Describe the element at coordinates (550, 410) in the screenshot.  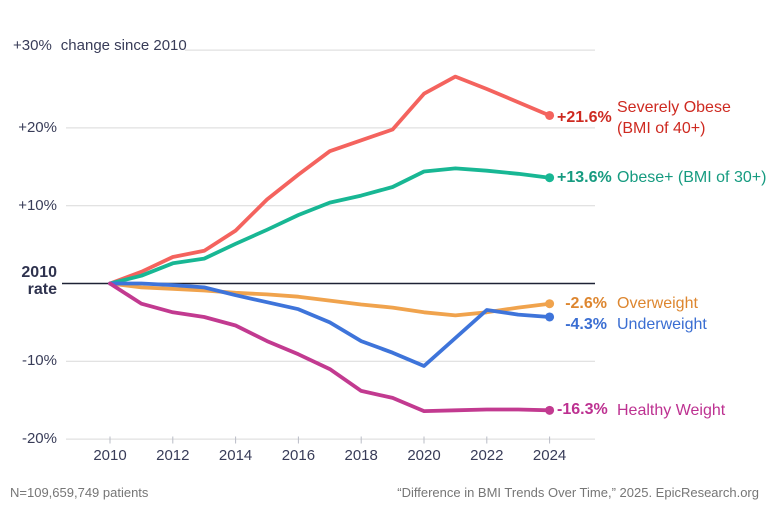
I see `endpoint-healthy-weight` at that location.